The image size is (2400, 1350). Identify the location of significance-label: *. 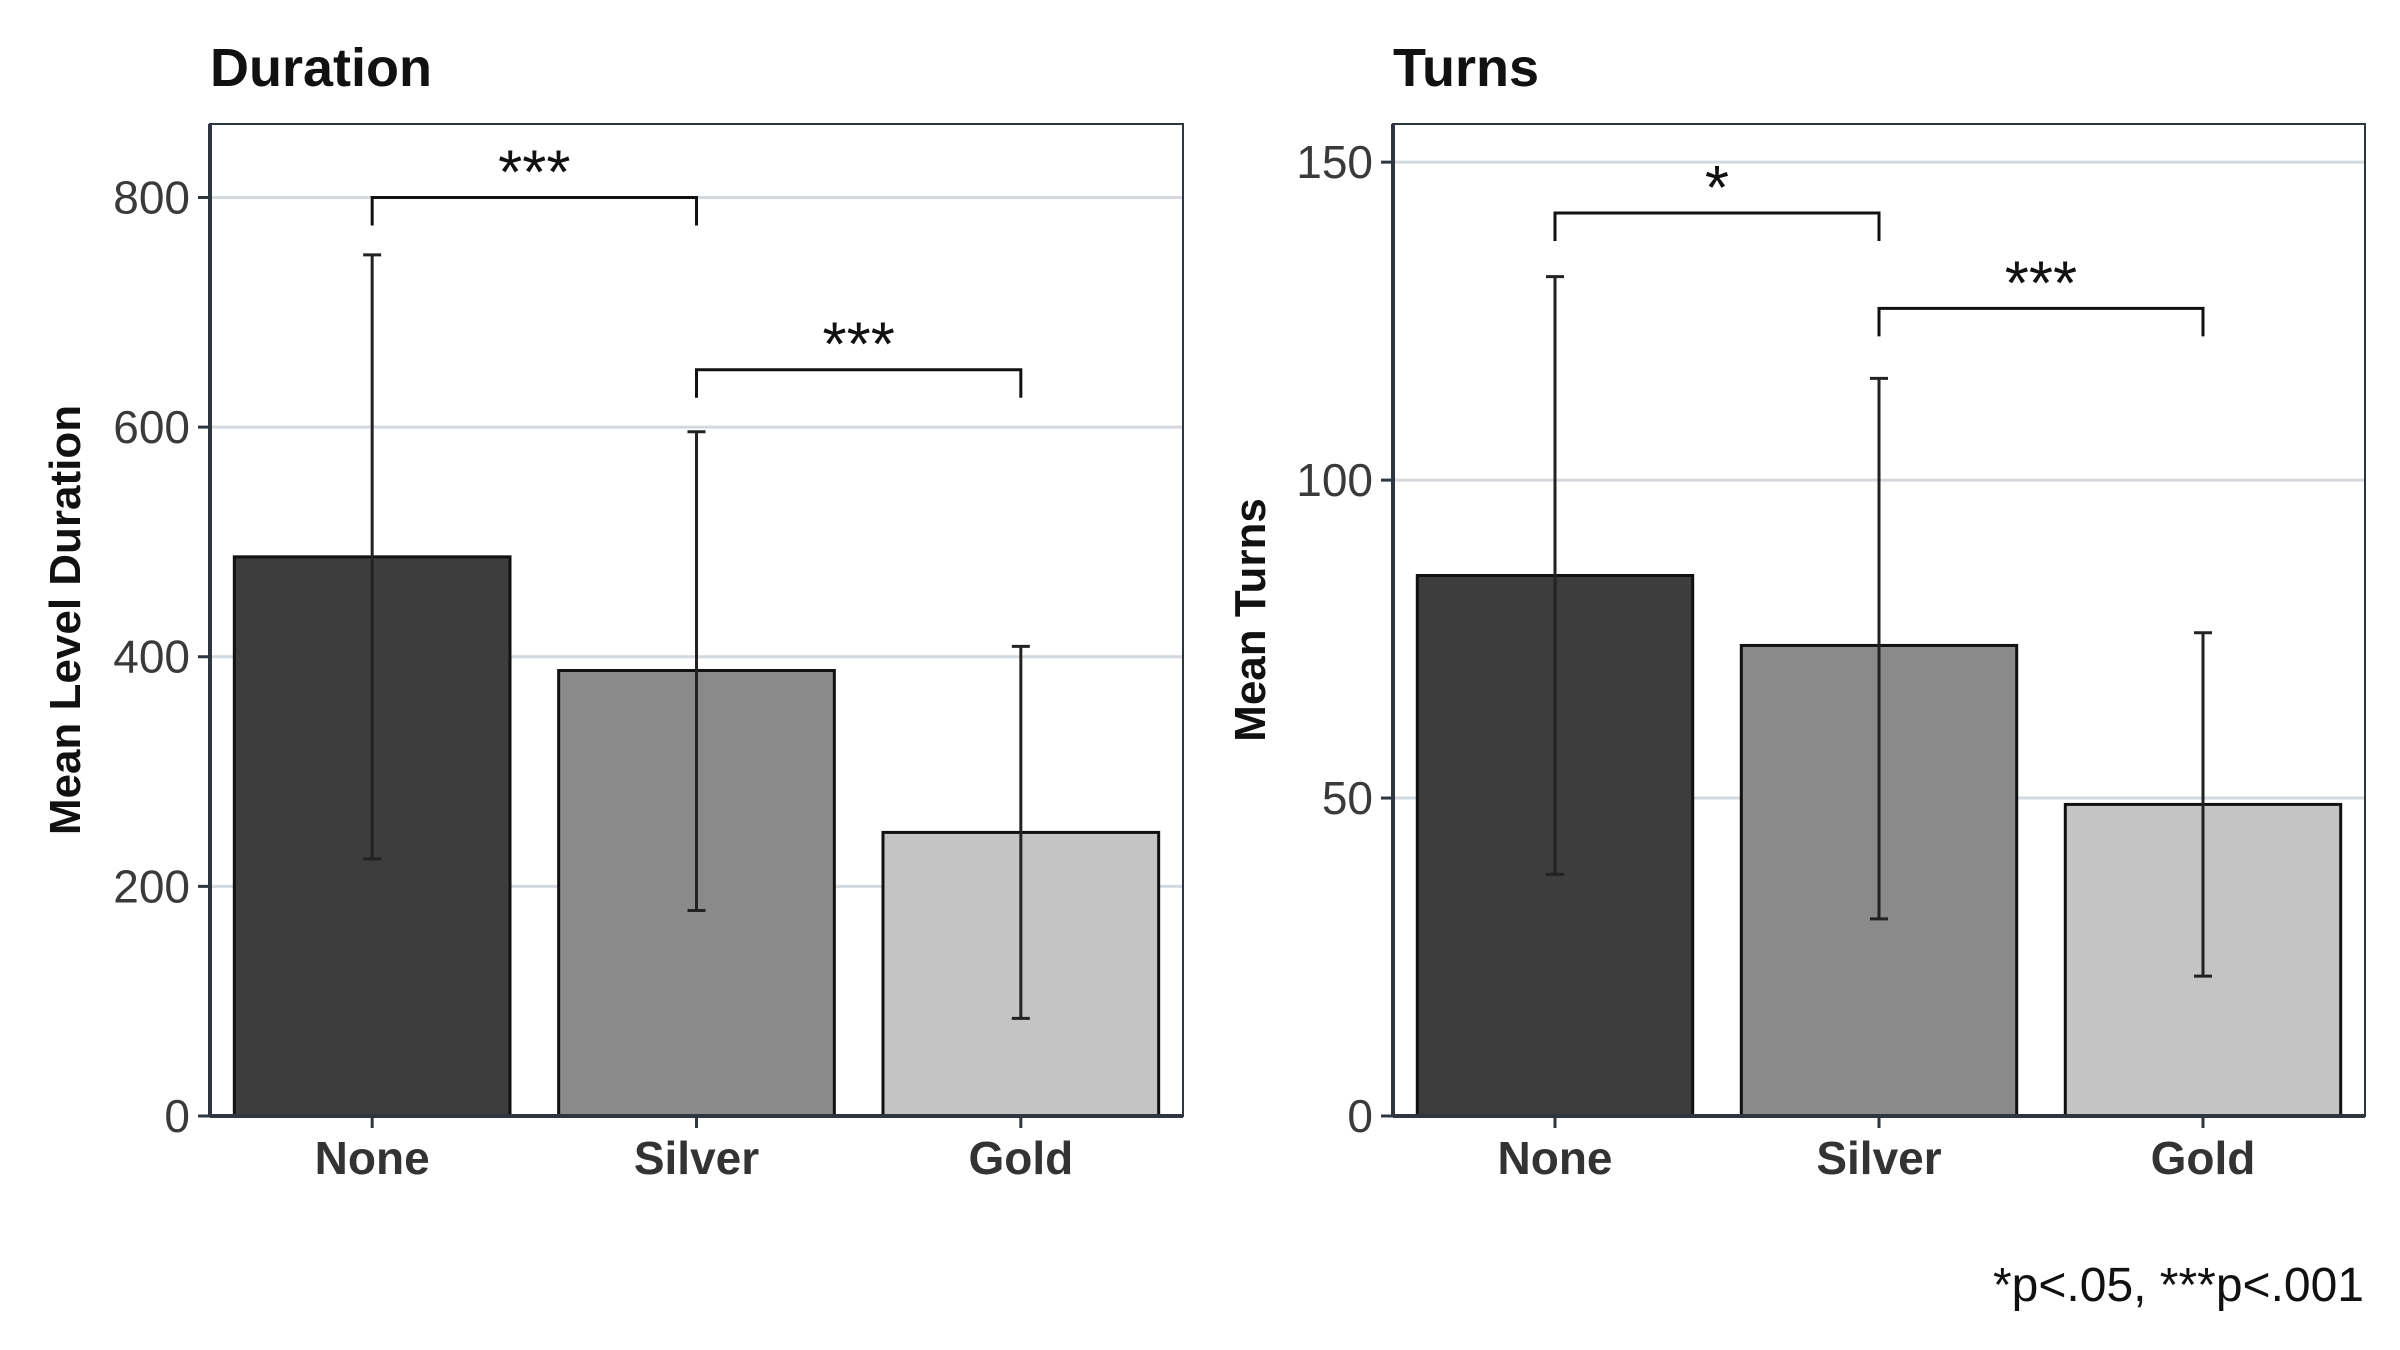
(1717, 188).